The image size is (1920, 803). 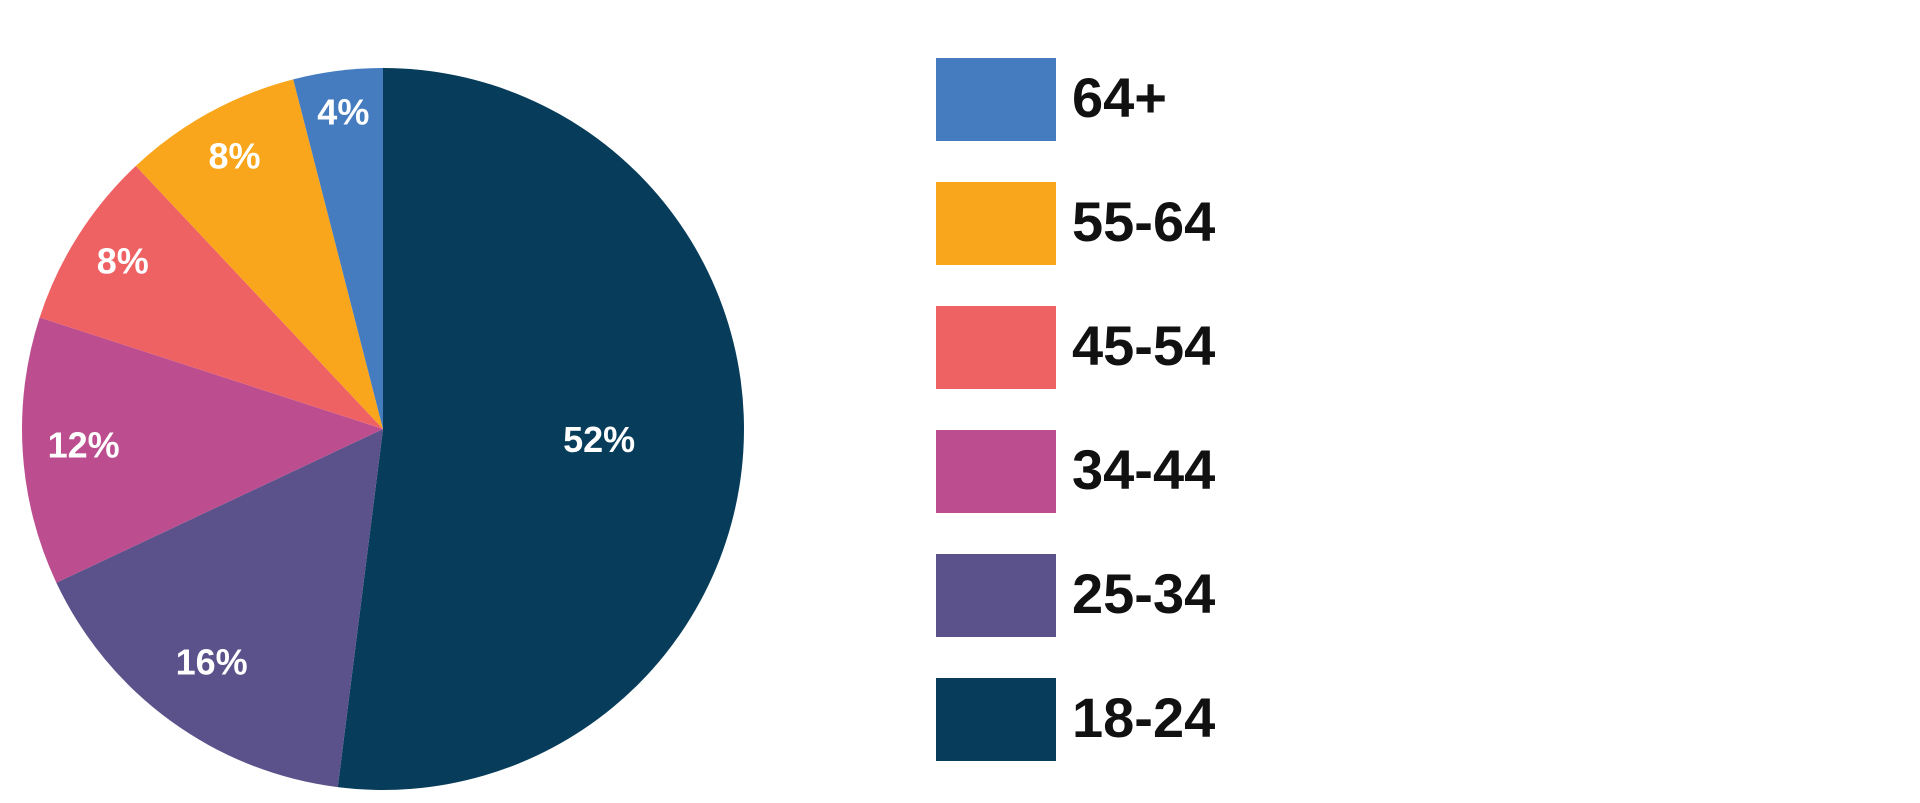 I want to click on legend-label: 25-34, so click(x=1143, y=593).